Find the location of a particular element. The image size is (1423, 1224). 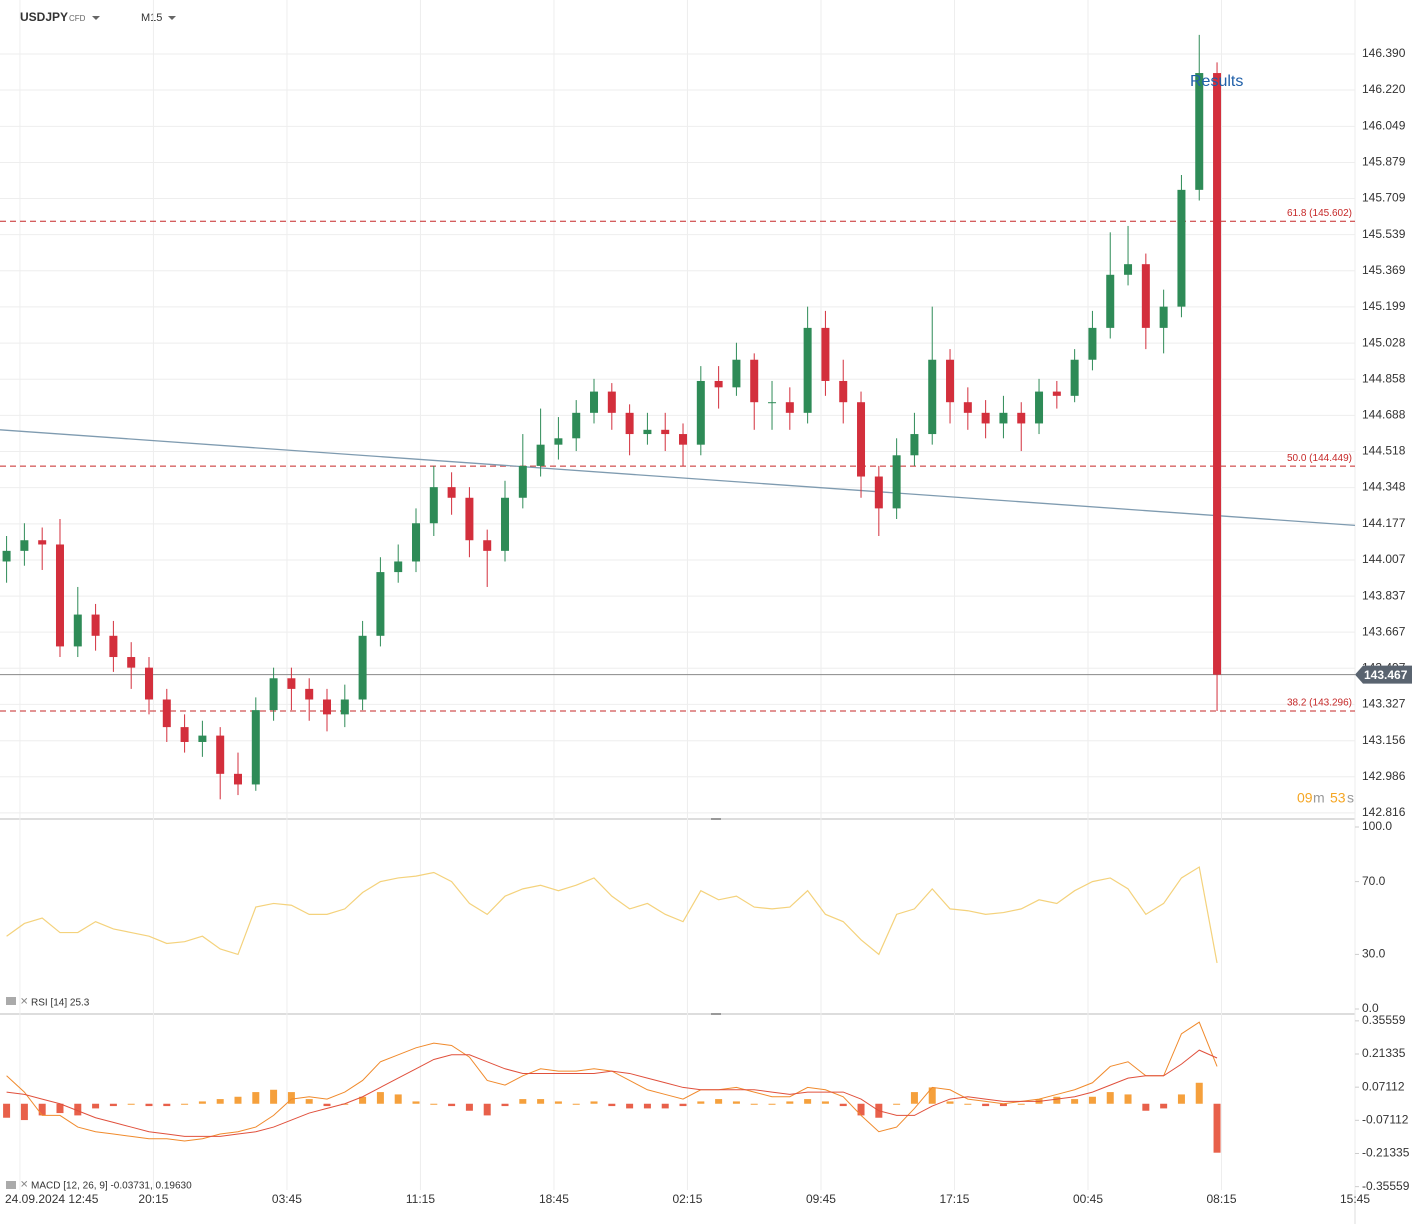

x-tick-label: 11:15 is located at coordinates (420, 1199).